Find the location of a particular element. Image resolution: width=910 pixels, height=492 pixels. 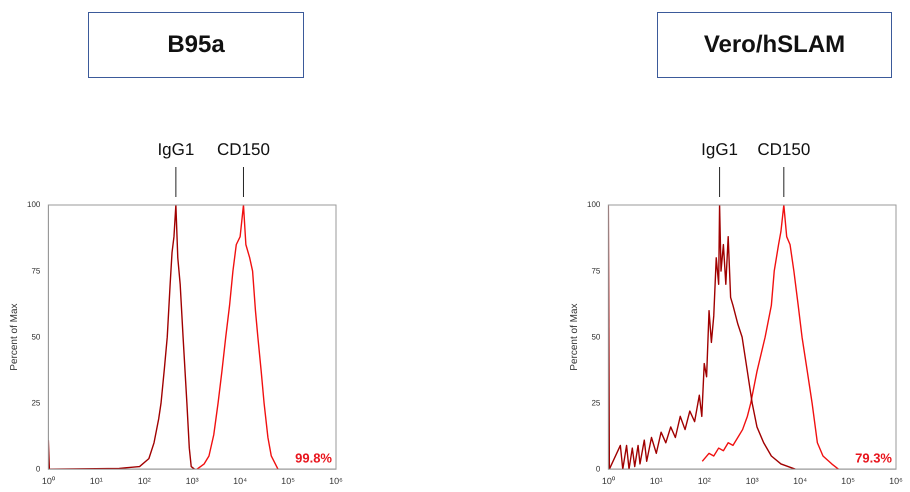

chart-title: Vero/hSLAM is located at coordinates (774, 45).